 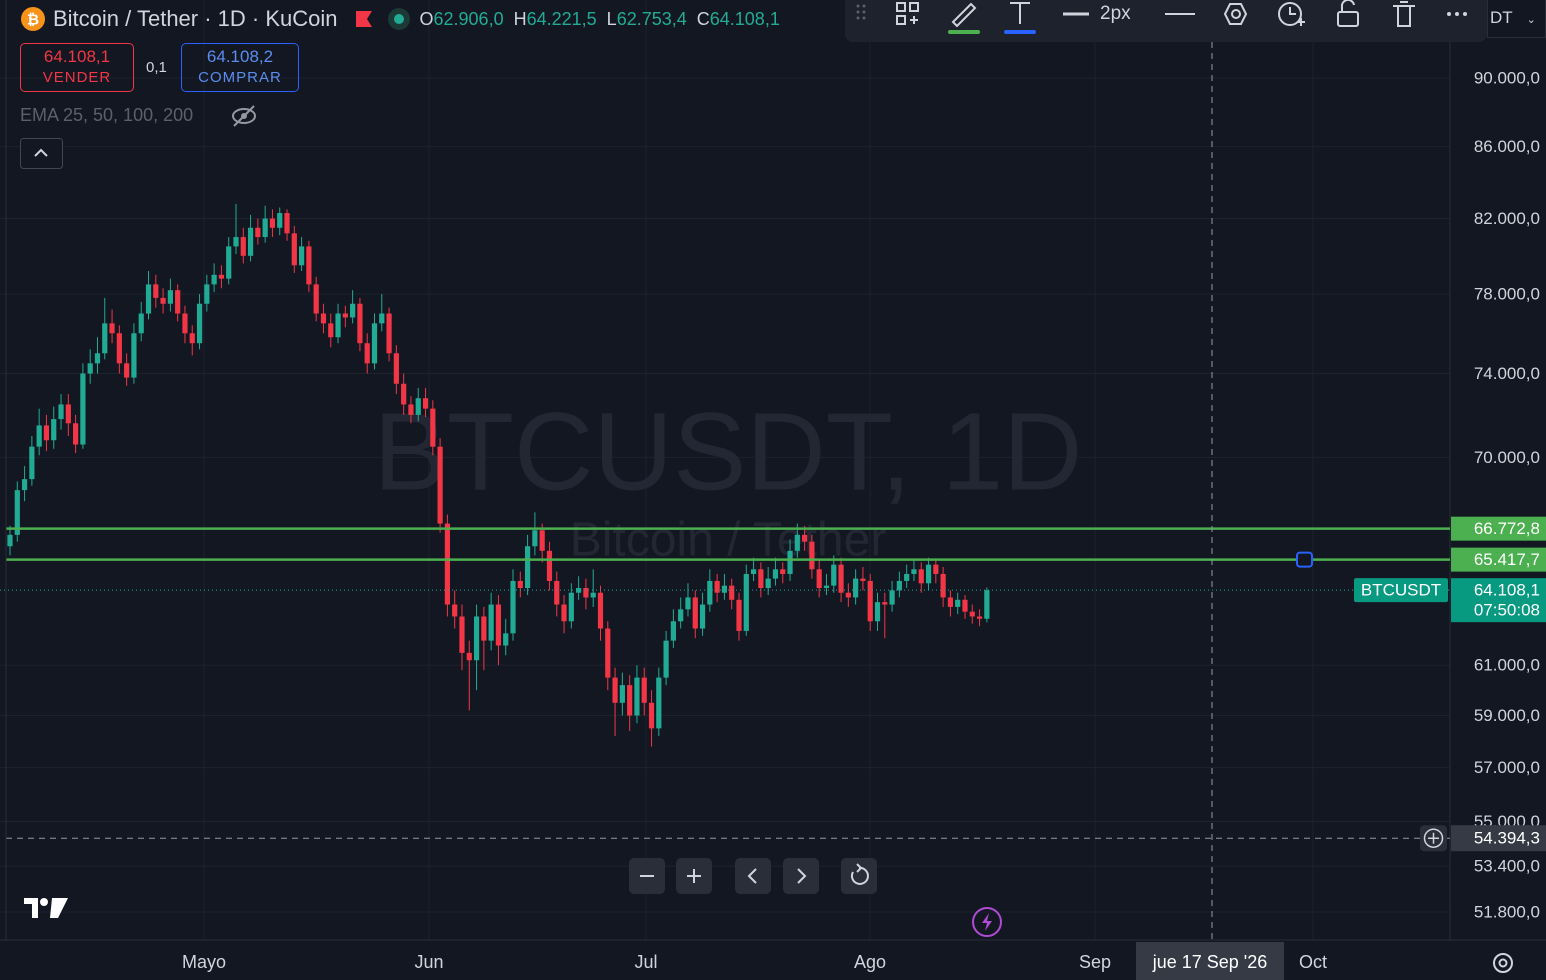 I want to click on crosshair-price-tag, so click(x=1498, y=838).